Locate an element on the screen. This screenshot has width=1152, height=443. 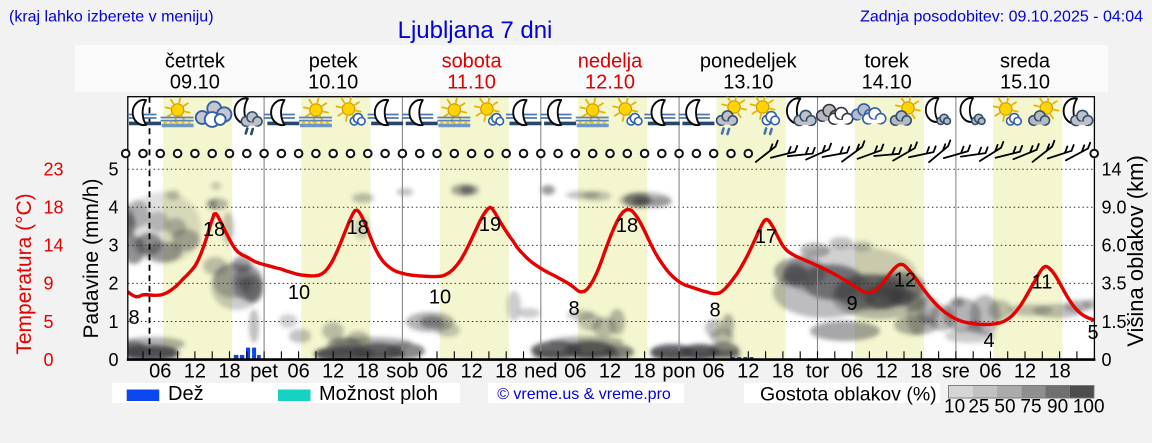
svg-text: 15.10 is located at coordinates (1025, 83).